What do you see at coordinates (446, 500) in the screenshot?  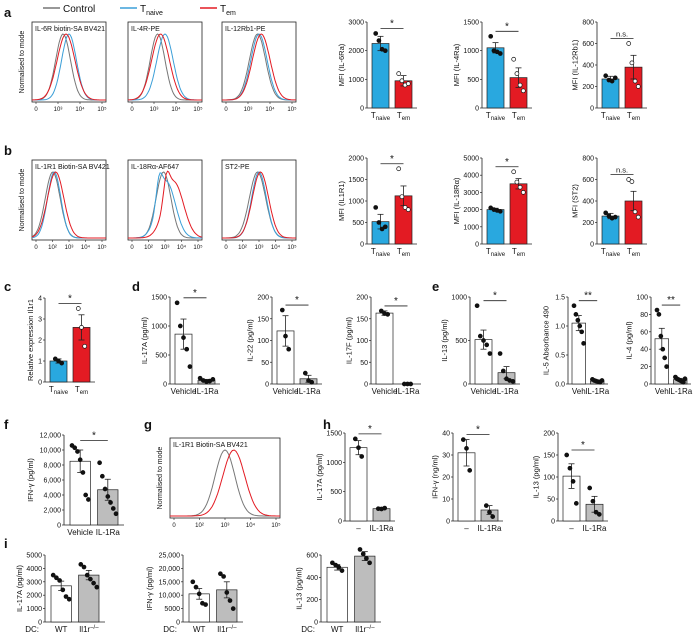 I see `y-tick-label: 10` at bounding box center [446, 500].